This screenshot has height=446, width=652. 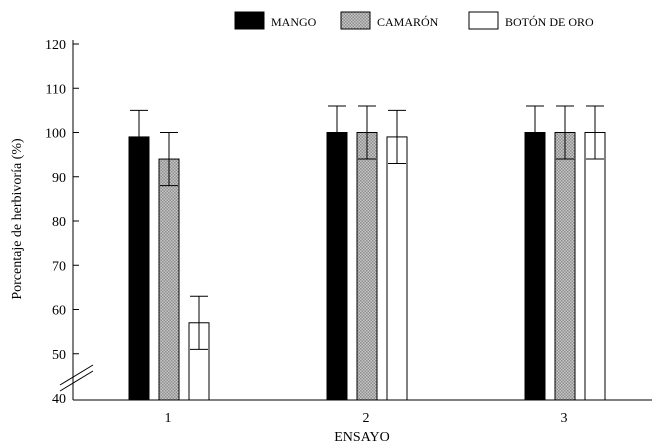 What do you see at coordinates (59, 178) in the screenshot?
I see `y-tick-label: 90` at bounding box center [59, 178].